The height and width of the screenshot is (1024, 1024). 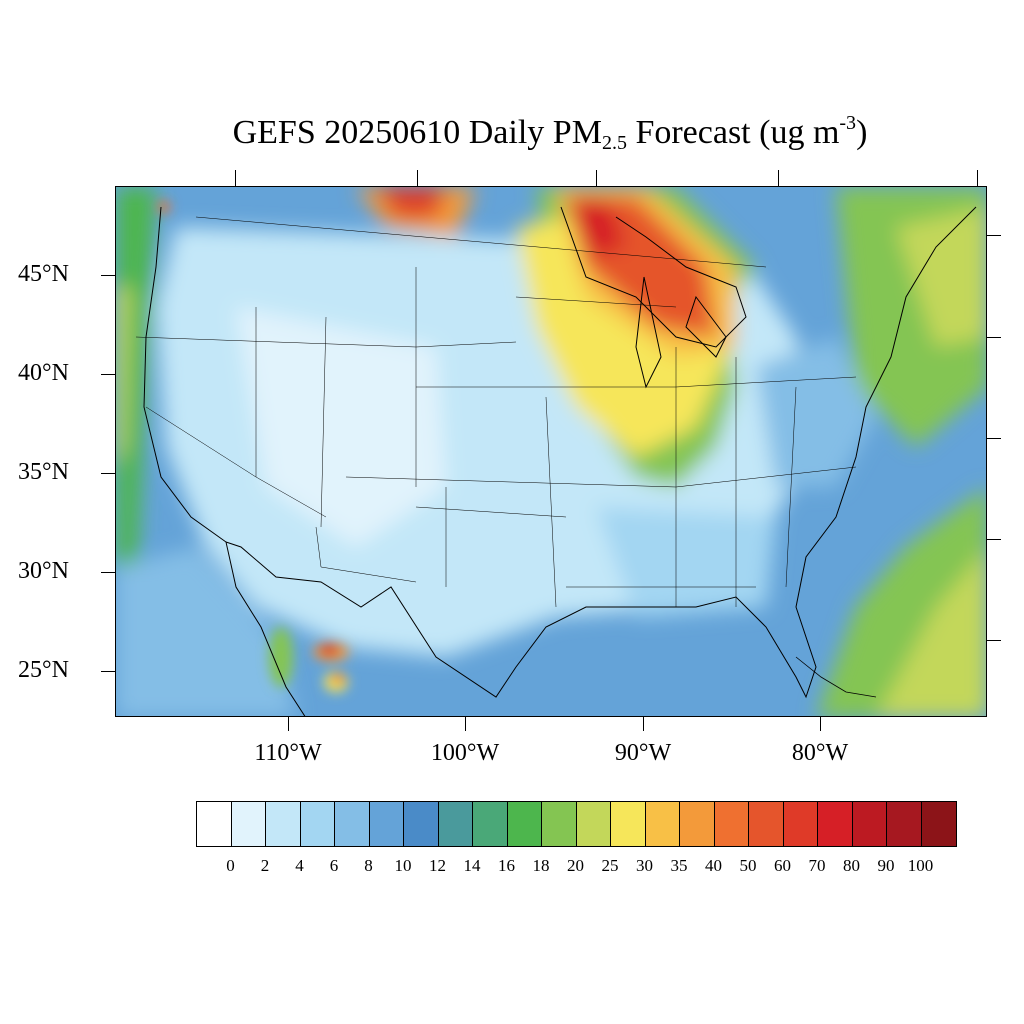 I want to click on colorbar-tick-label: 100, so click(x=920, y=865).